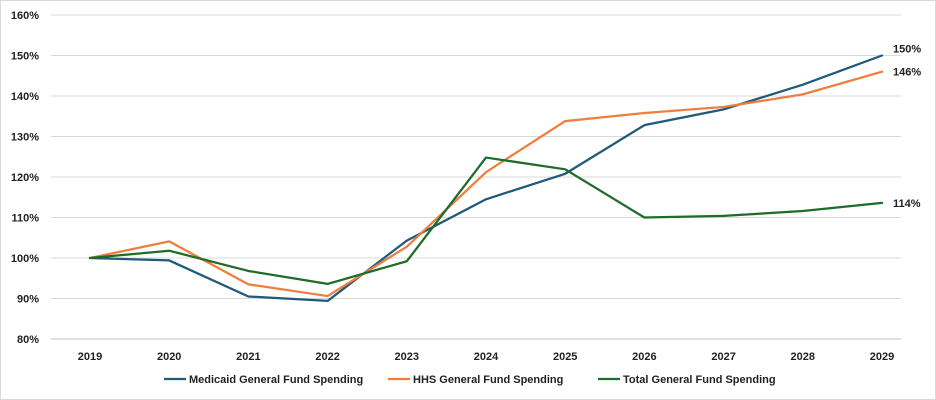 The image size is (936, 400). I want to click on x-tick-label: 2021, so click(248, 357).